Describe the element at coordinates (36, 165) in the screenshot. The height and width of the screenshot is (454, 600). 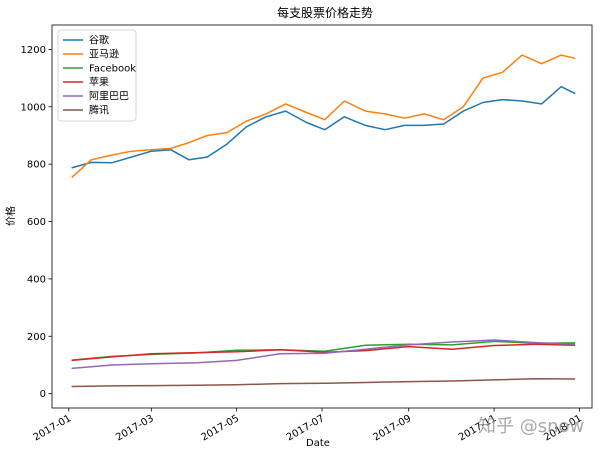
I see `y-tick-label: 800` at that location.